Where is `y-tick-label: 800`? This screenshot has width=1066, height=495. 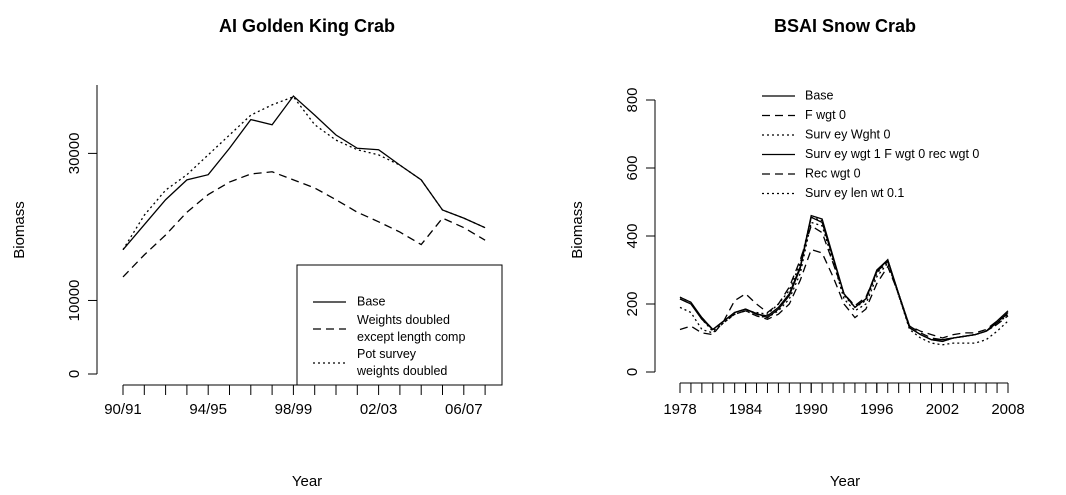
y-tick-label: 800 is located at coordinates (632, 99).